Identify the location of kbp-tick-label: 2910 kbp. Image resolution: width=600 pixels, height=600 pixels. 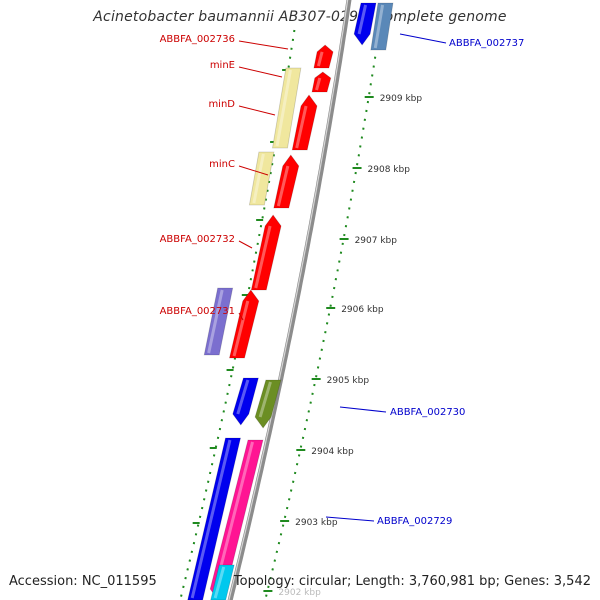
(417, 0).